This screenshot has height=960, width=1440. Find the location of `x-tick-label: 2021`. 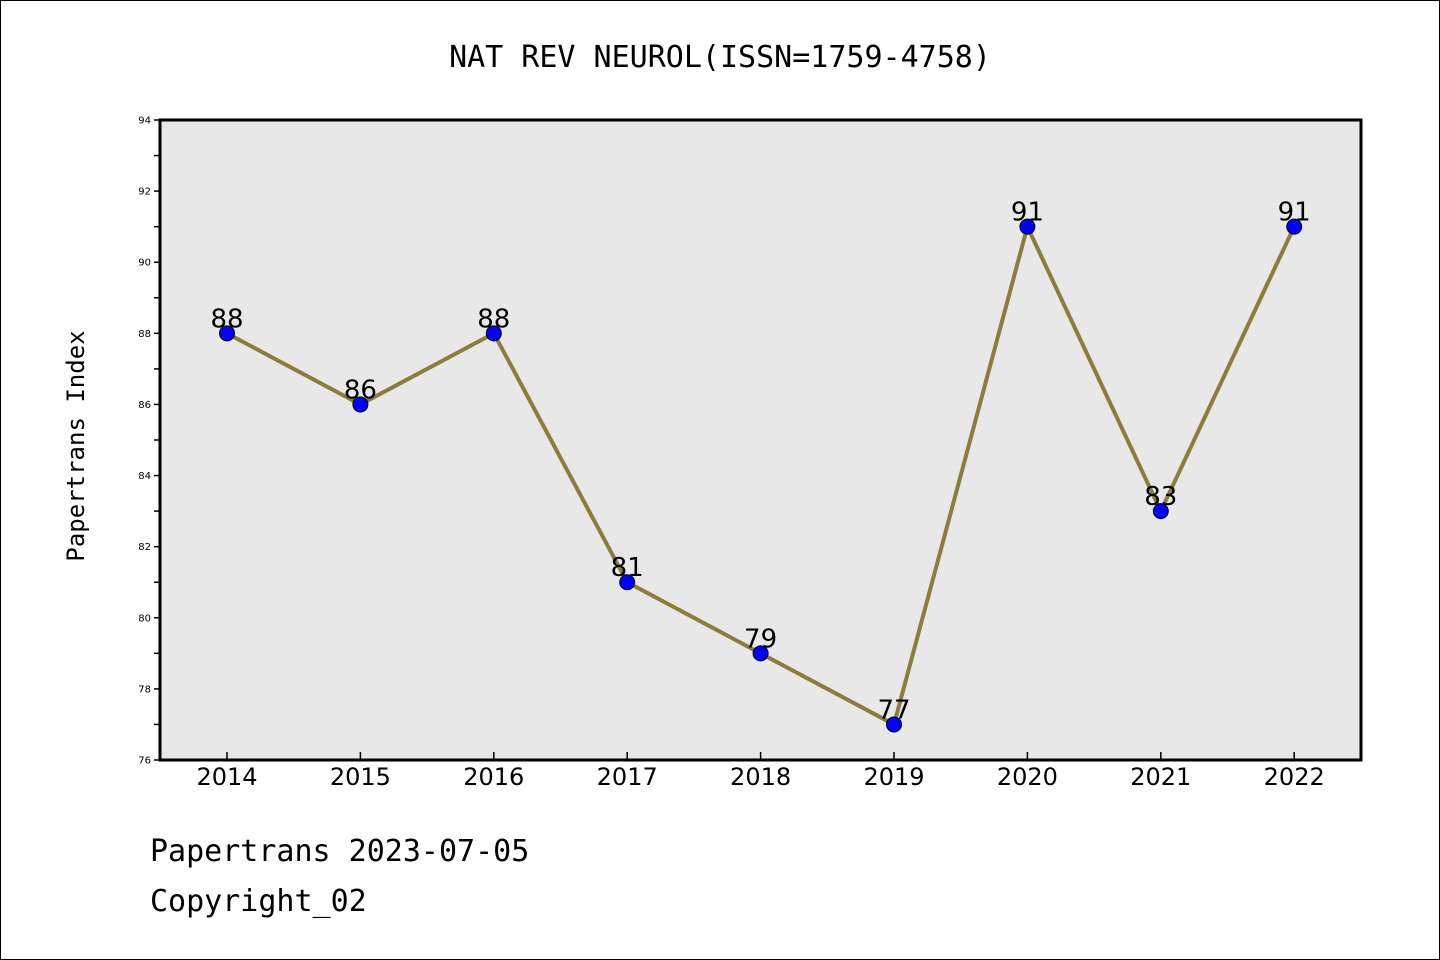

x-tick-label: 2021 is located at coordinates (1160, 777).